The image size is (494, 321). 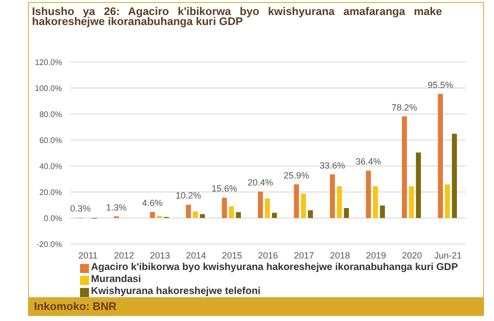 I want to click on x-tick-label: 2013, so click(x=160, y=255).